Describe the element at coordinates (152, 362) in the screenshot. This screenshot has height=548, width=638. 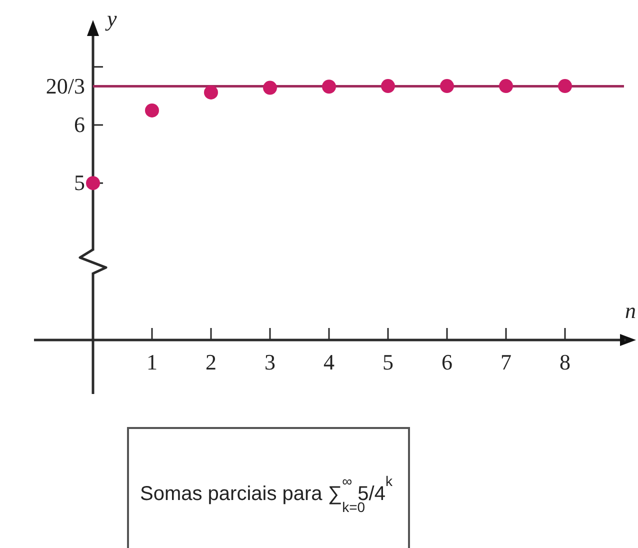
I see `x-tick-label: 1` at that location.